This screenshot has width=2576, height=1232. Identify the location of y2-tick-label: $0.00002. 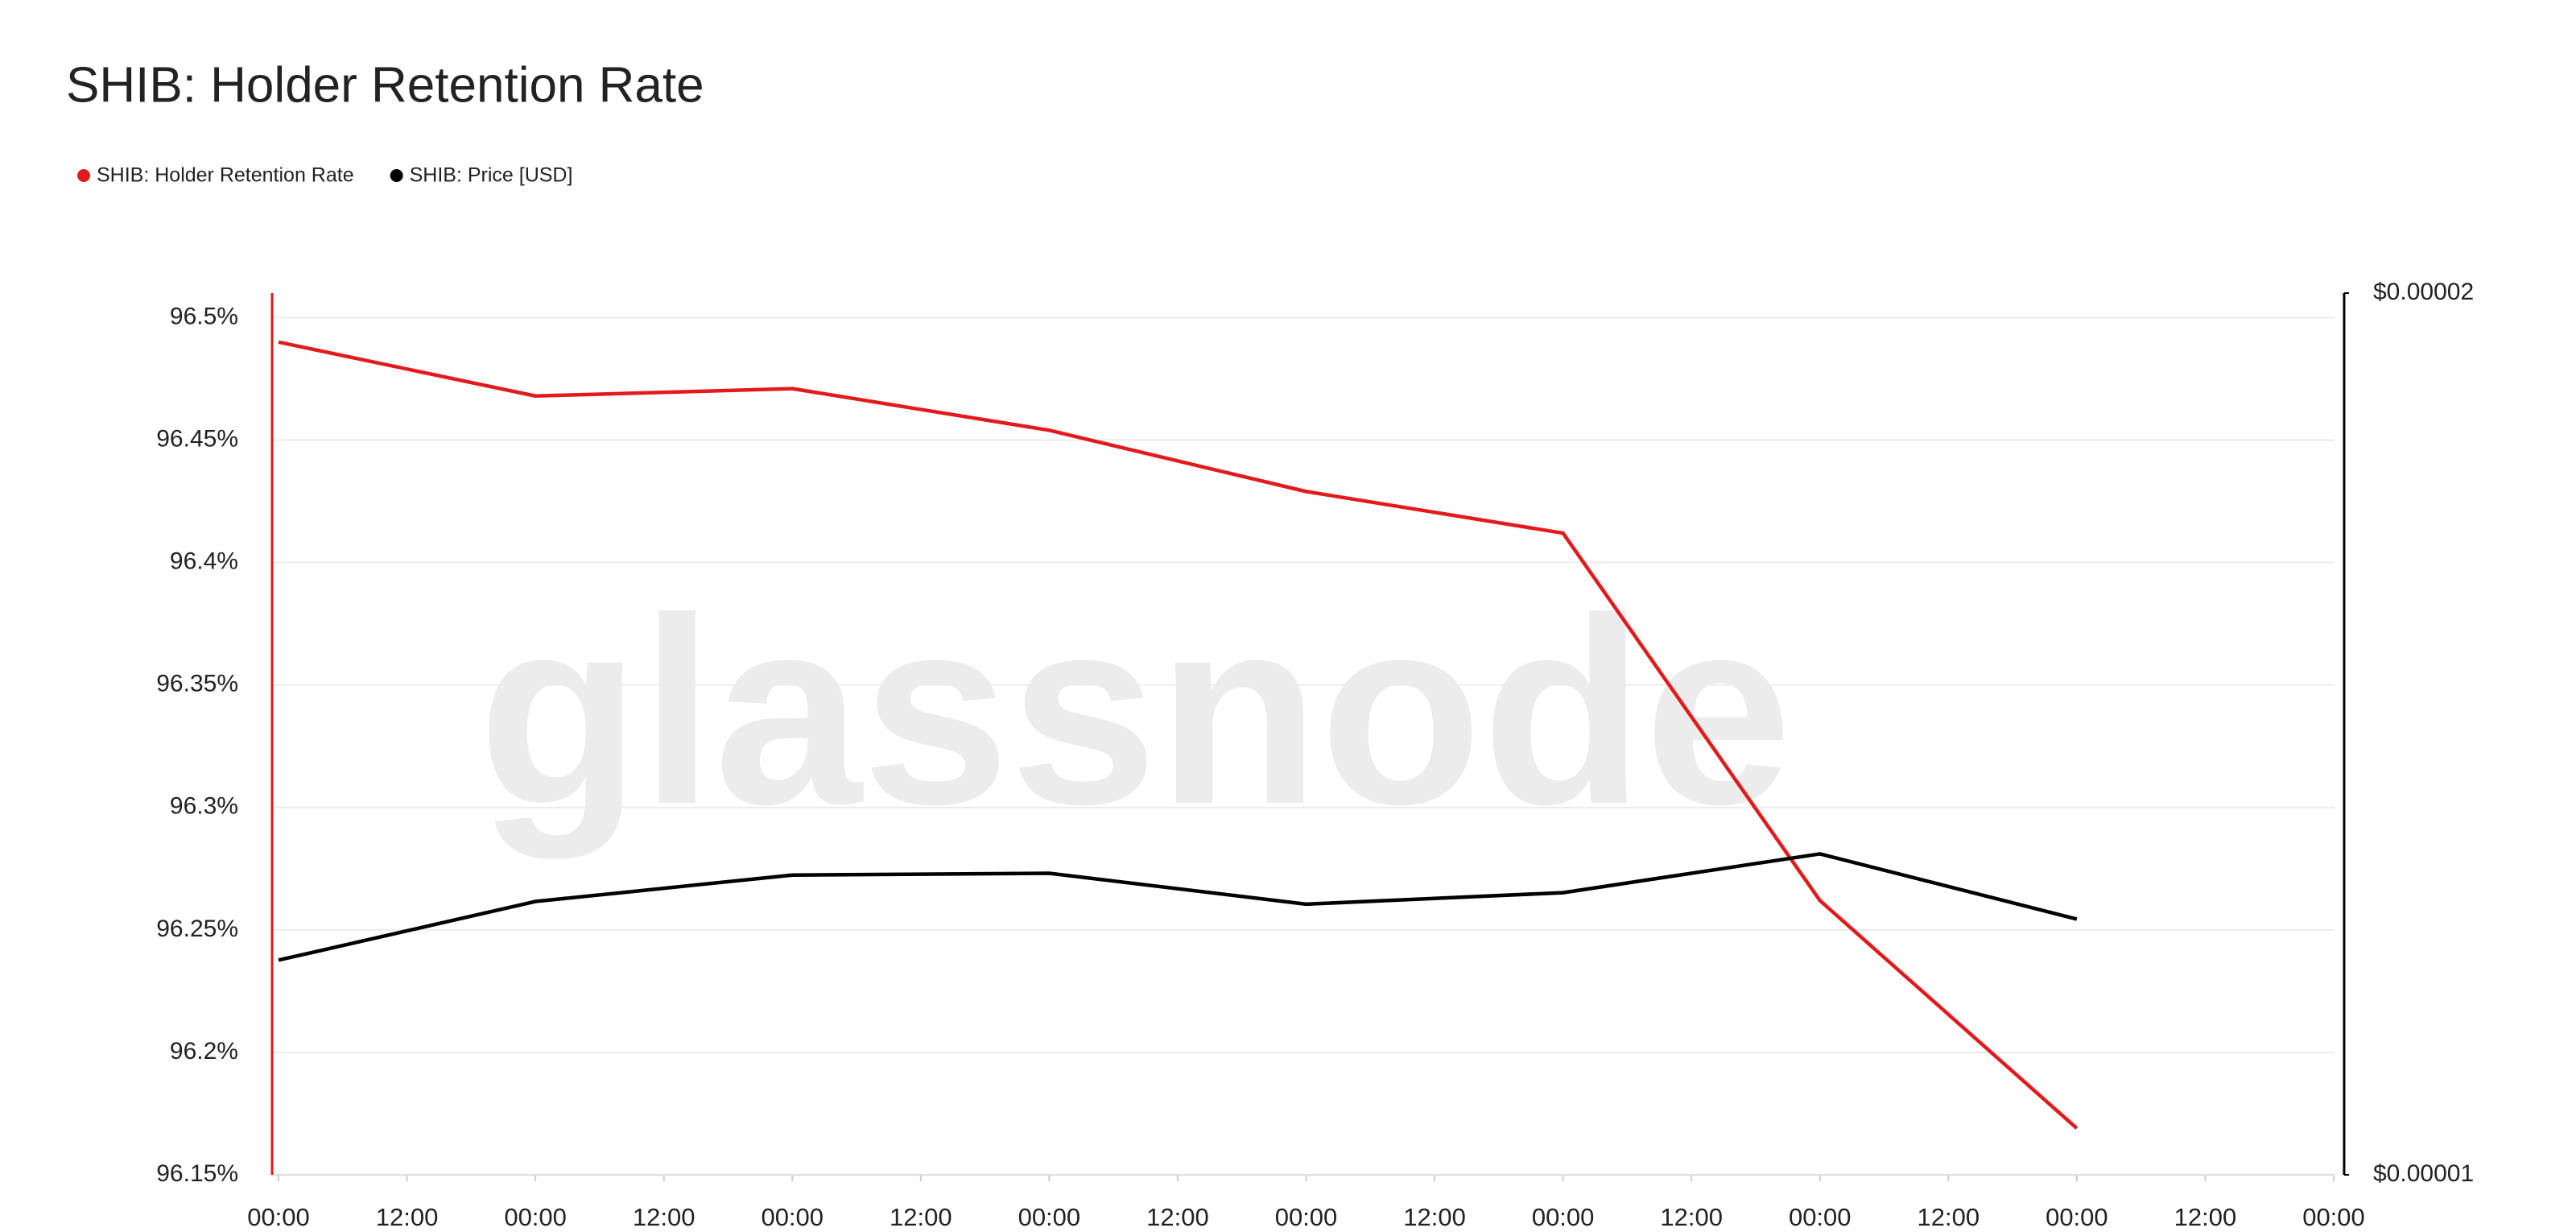
(2423, 292).